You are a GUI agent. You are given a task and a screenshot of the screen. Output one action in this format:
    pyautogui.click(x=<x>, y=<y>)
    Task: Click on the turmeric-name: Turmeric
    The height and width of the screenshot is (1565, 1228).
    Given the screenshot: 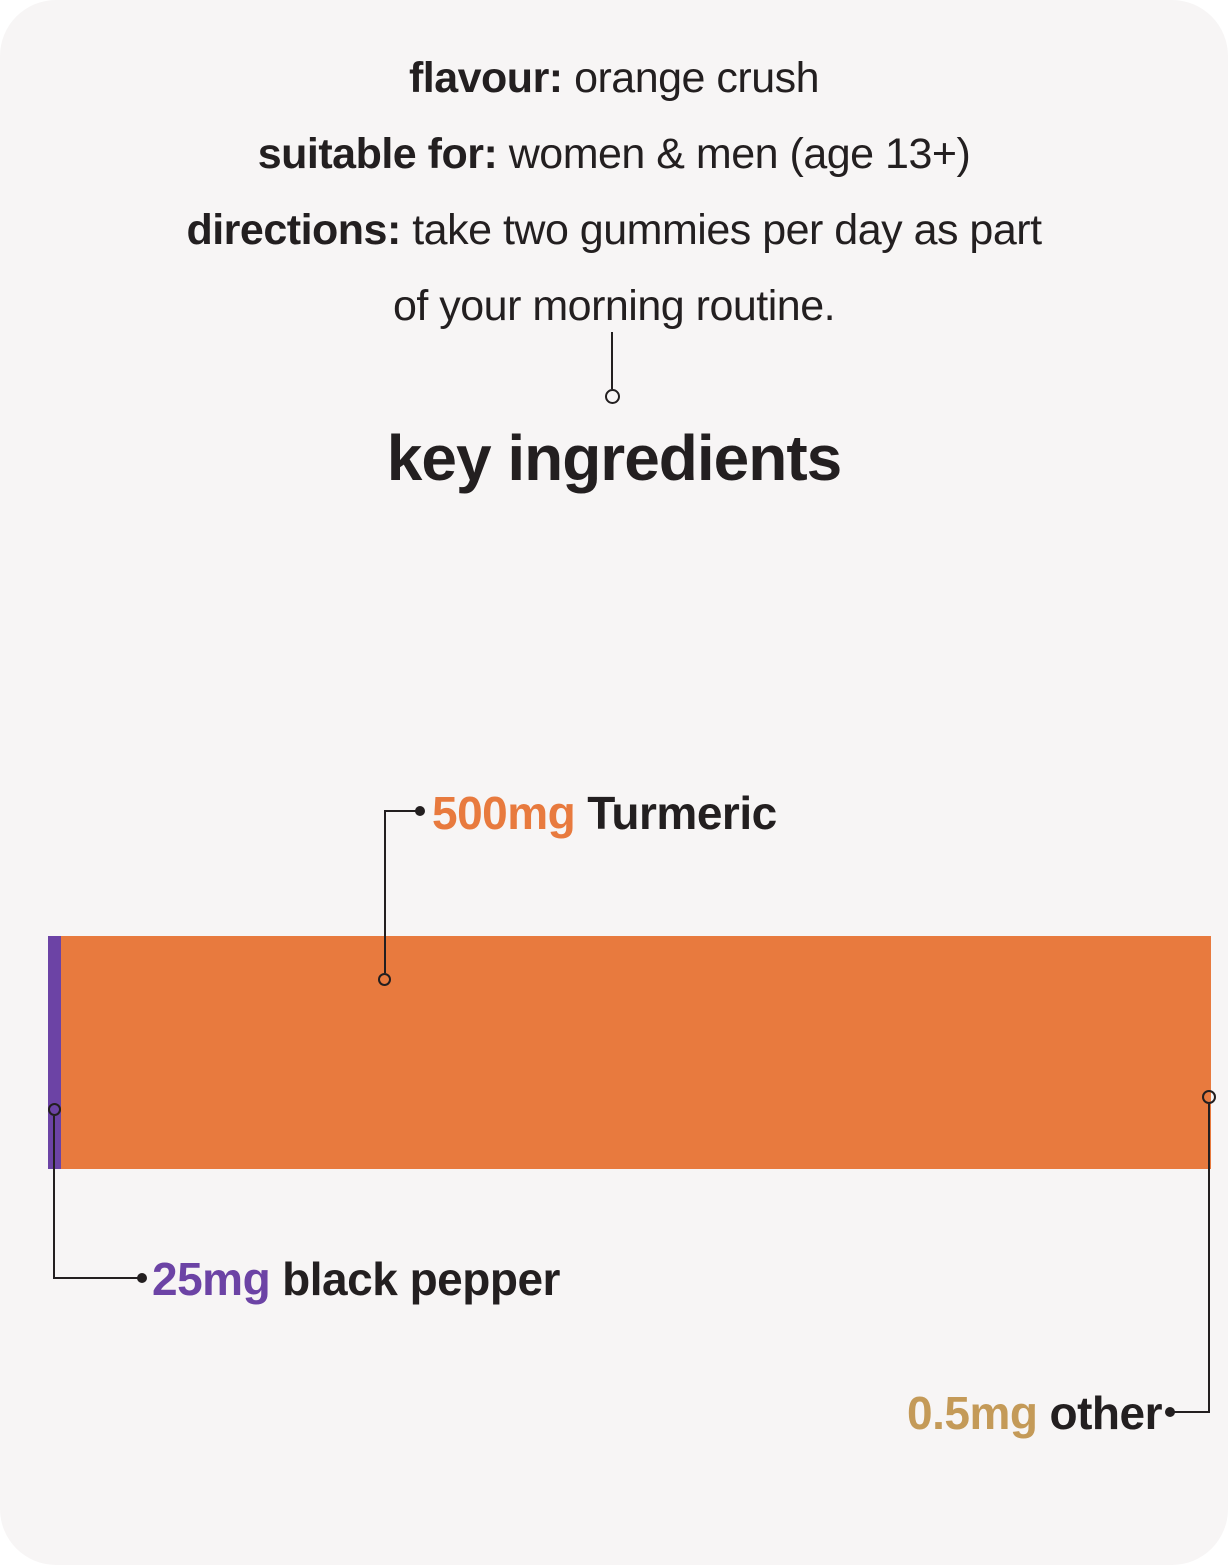 What is the action you would take?
    pyautogui.click(x=682, y=813)
    